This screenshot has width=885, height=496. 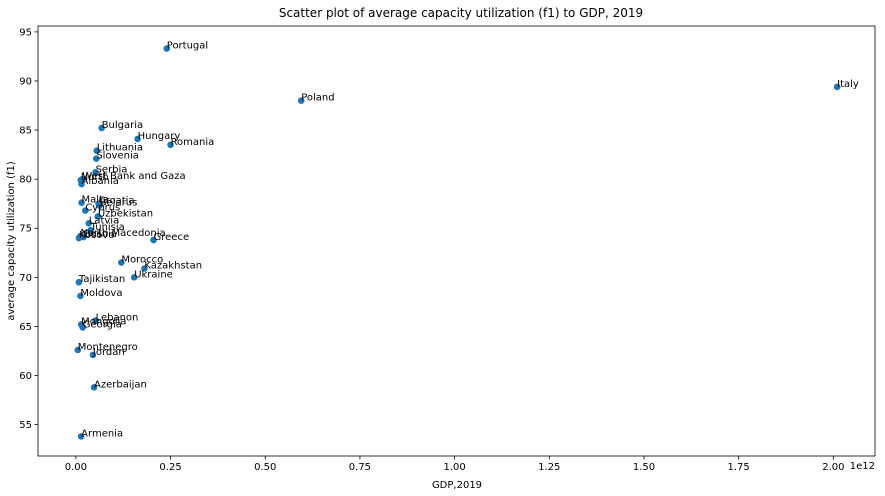 What do you see at coordinates (193, 142) in the screenshot?
I see `point-label: Romania` at bounding box center [193, 142].